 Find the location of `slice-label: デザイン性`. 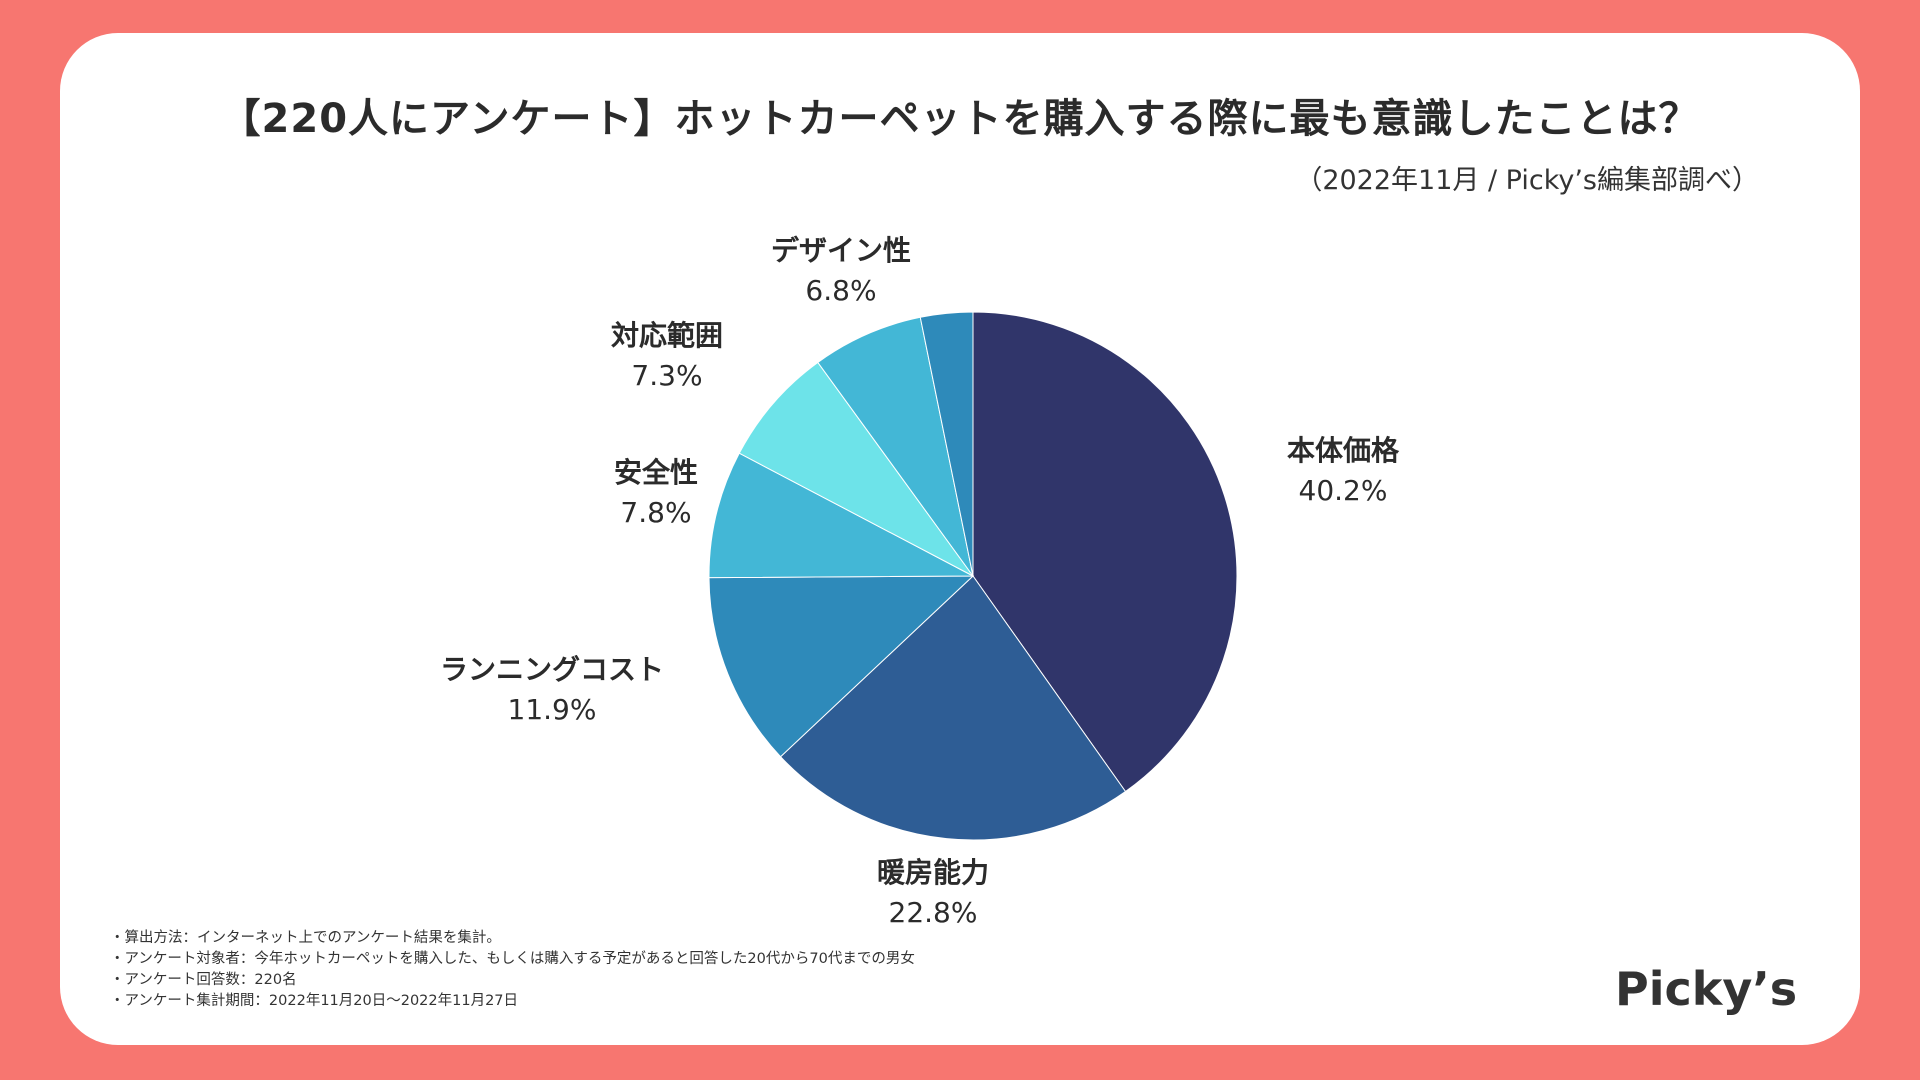

slice-label: デザイン性 is located at coordinates (841, 250).